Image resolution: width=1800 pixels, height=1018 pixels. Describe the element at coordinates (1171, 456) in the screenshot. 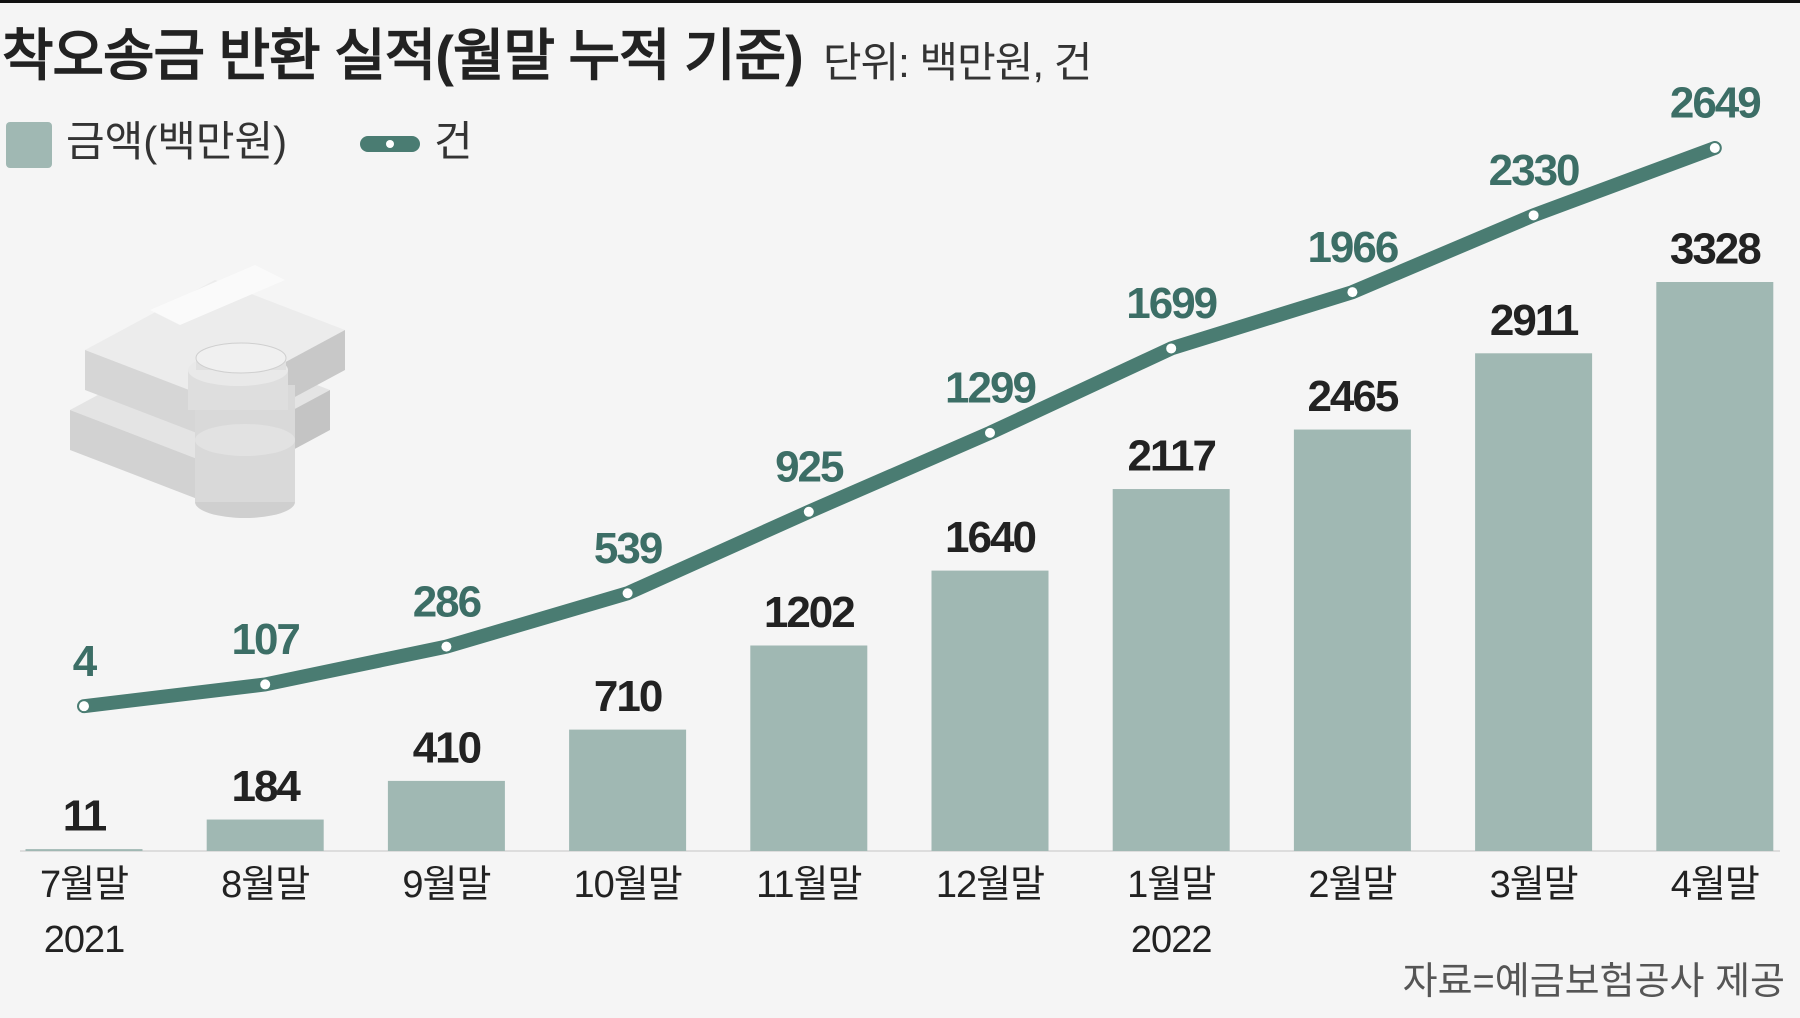

I see `bar-value-label: 2117` at that location.